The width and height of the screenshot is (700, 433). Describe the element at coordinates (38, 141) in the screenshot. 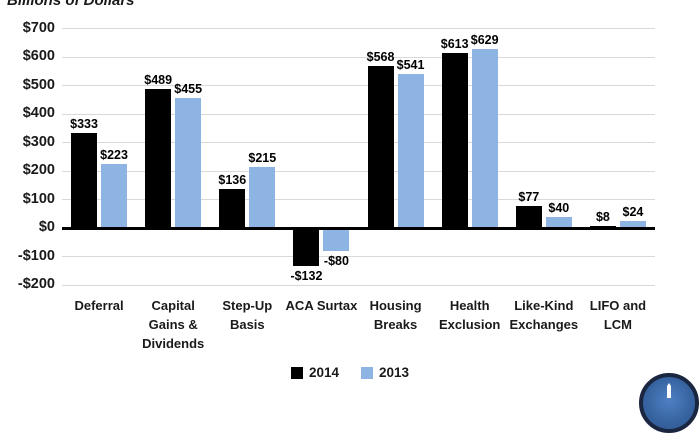

I see `y-axis-tick-label: $300` at that location.